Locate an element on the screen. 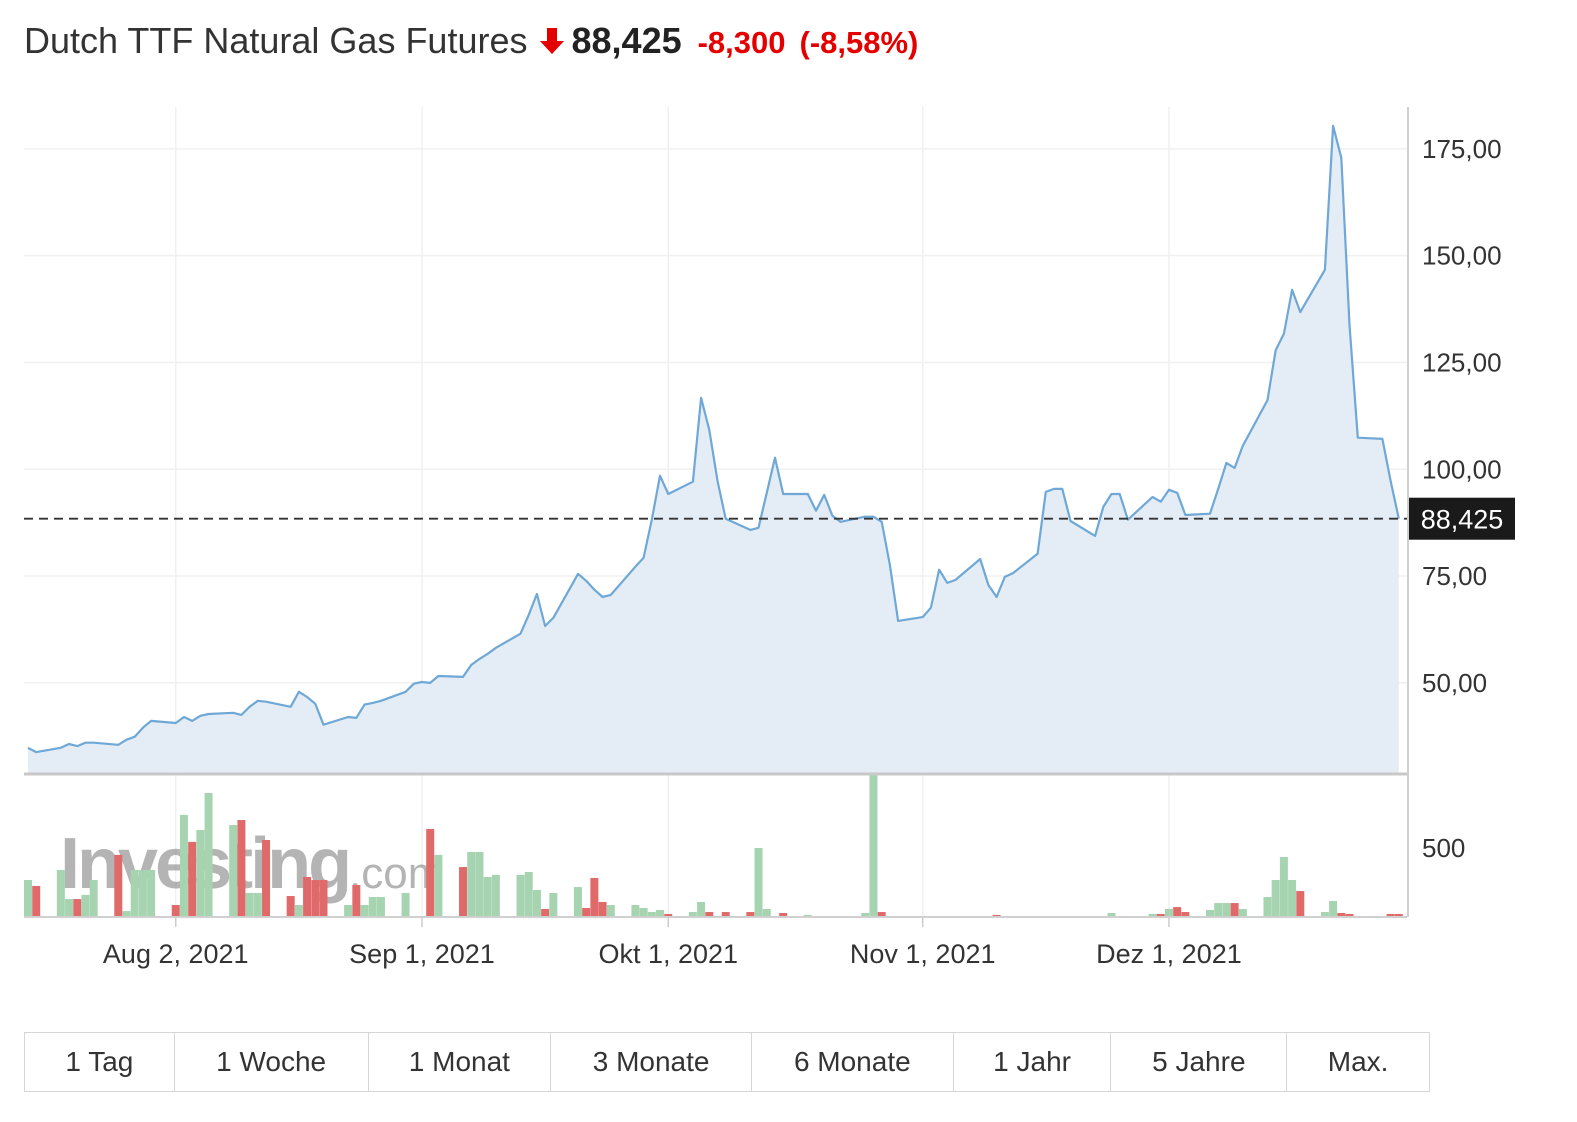 Image resolution: width=1577 pixels, height=1122 pixels. range-button: 1 Jahr is located at coordinates (1033, 1062).